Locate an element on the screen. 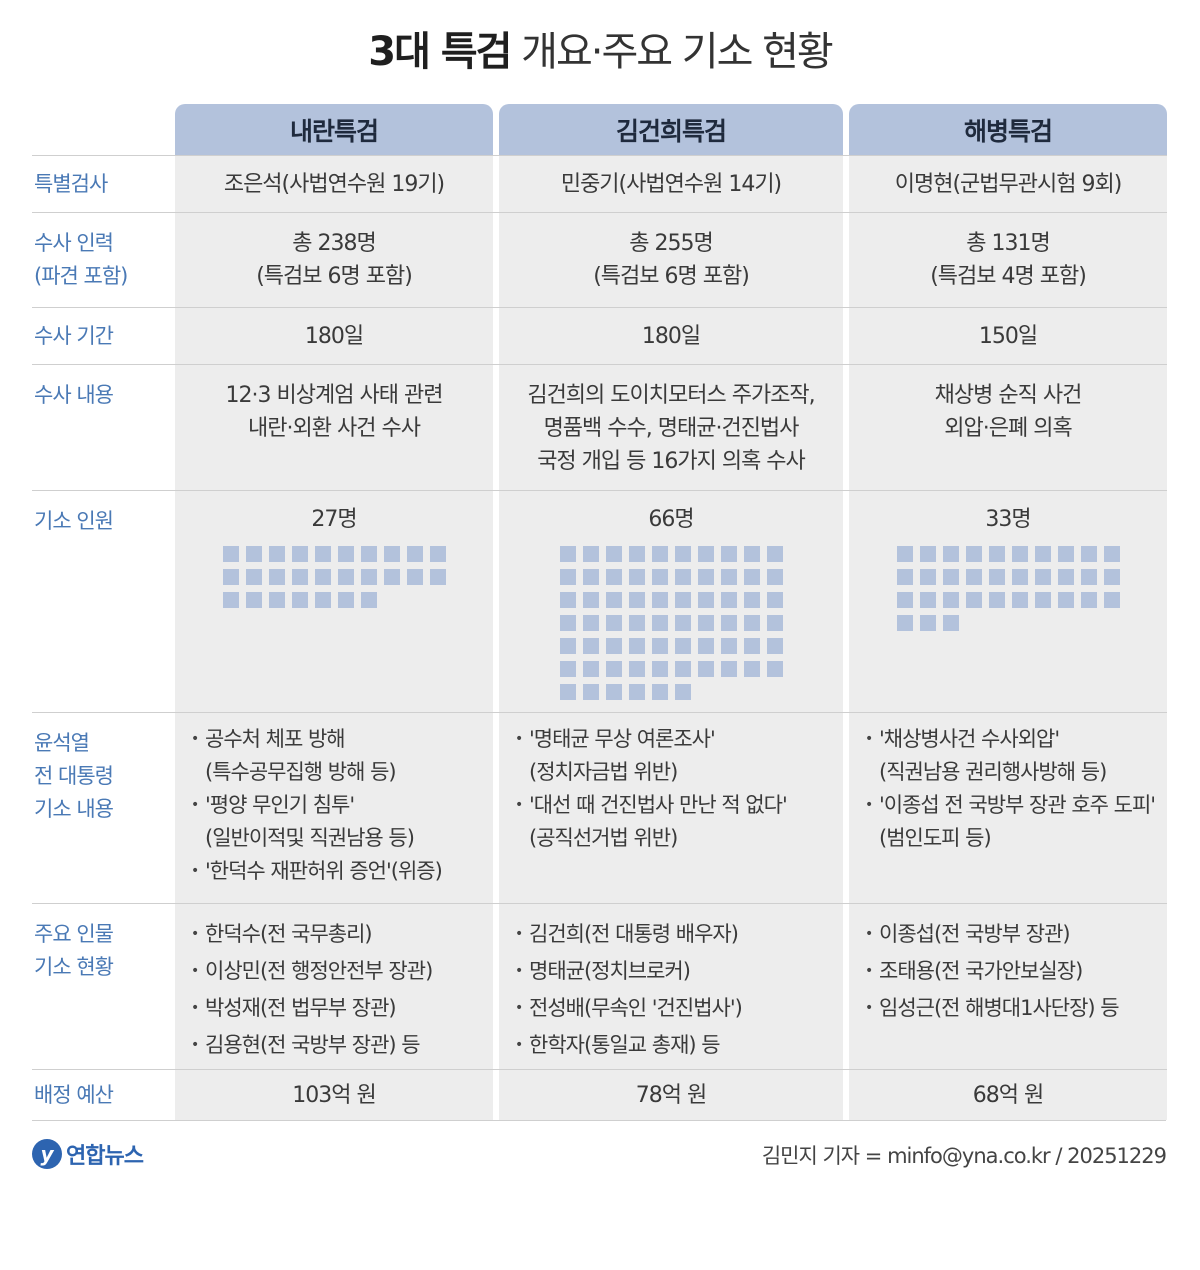  charge-item: '평양 무인기 침투' (일반이적및 직권남용 등) is located at coordinates (342, 822).